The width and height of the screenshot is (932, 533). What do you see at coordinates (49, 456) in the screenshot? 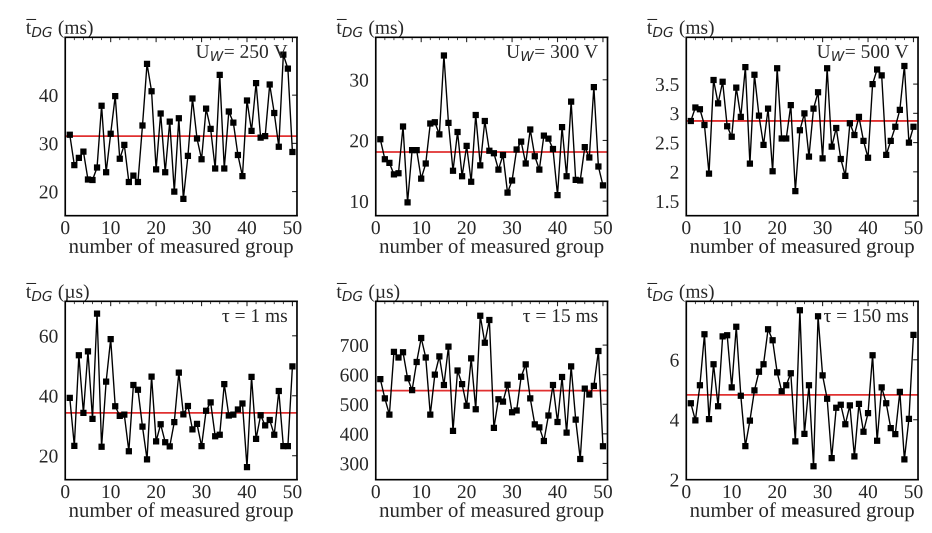
I see `y-tick-label: 20` at bounding box center [49, 456].